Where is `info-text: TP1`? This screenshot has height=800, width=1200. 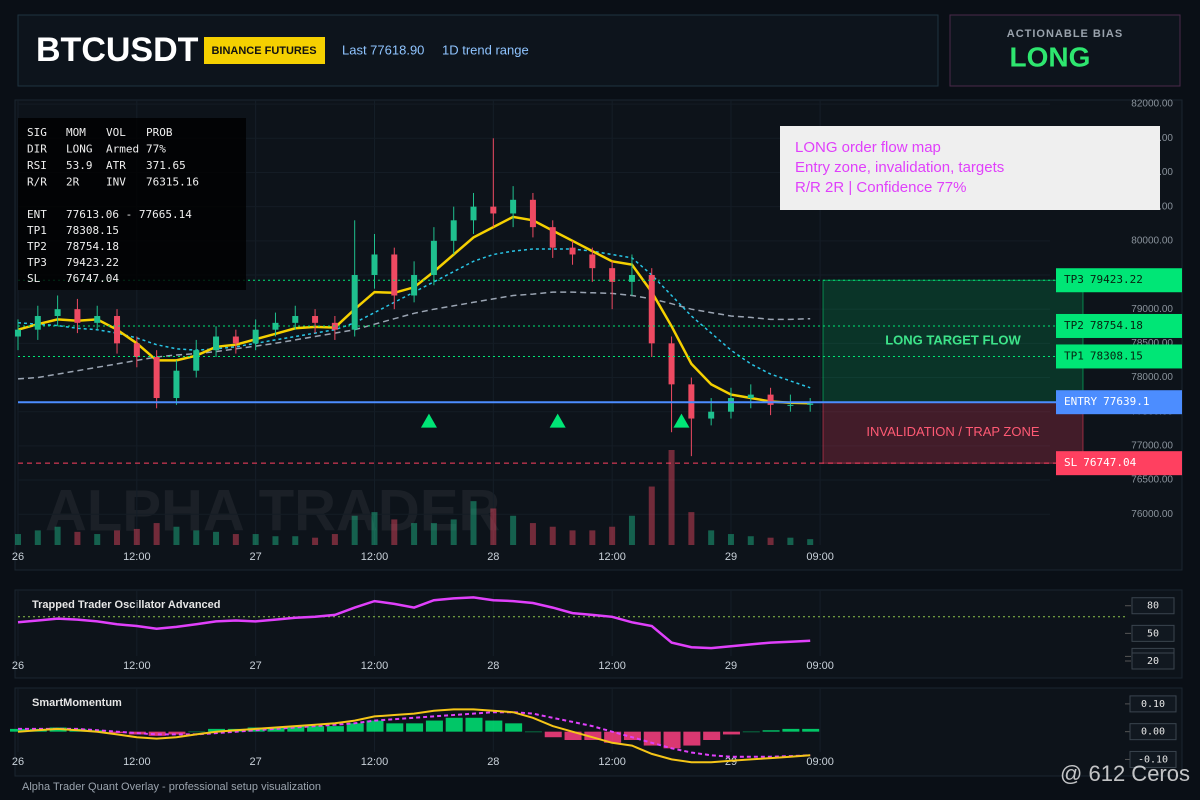
info-text: TP1 is located at coordinates (37, 230).